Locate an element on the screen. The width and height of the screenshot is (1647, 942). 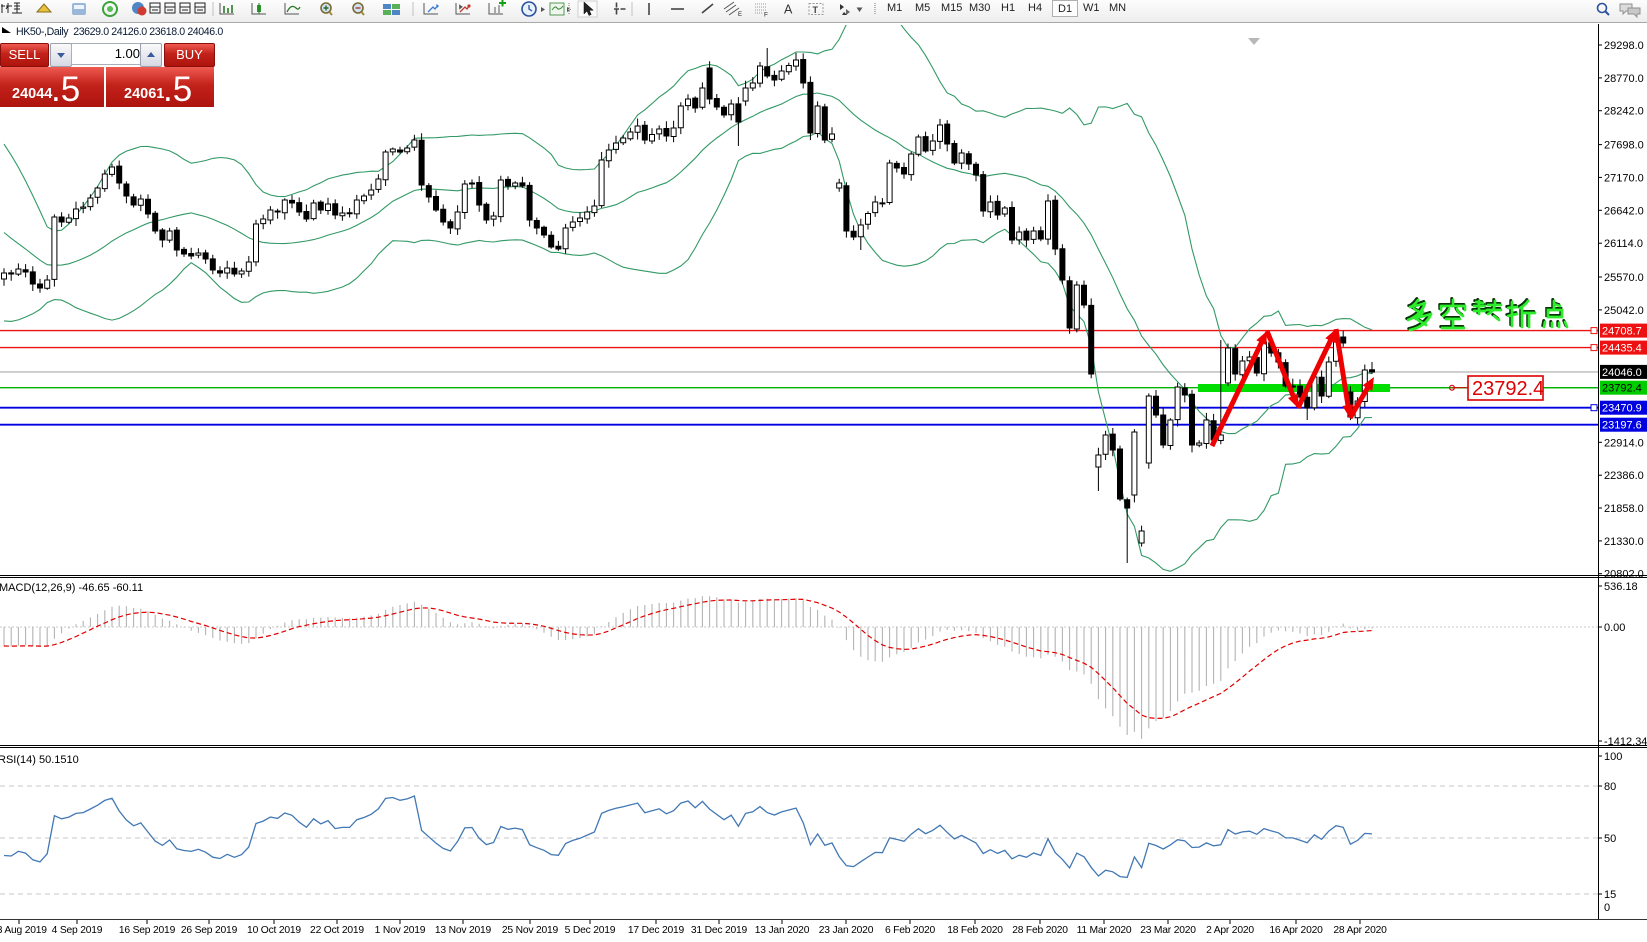
svg-text: MACD(12,26,9) -46.65 -60.11 is located at coordinates (71, 588).